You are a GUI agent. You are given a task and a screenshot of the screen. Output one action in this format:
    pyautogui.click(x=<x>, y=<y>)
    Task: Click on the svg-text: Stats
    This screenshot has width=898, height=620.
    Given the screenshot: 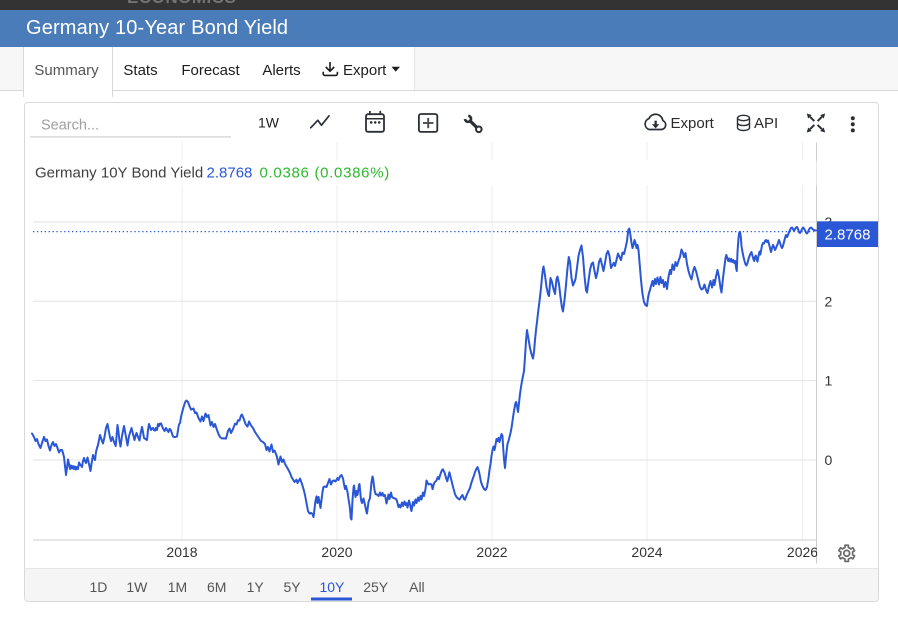 What is the action you would take?
    pyautogui.click(x=140, y=70)
    